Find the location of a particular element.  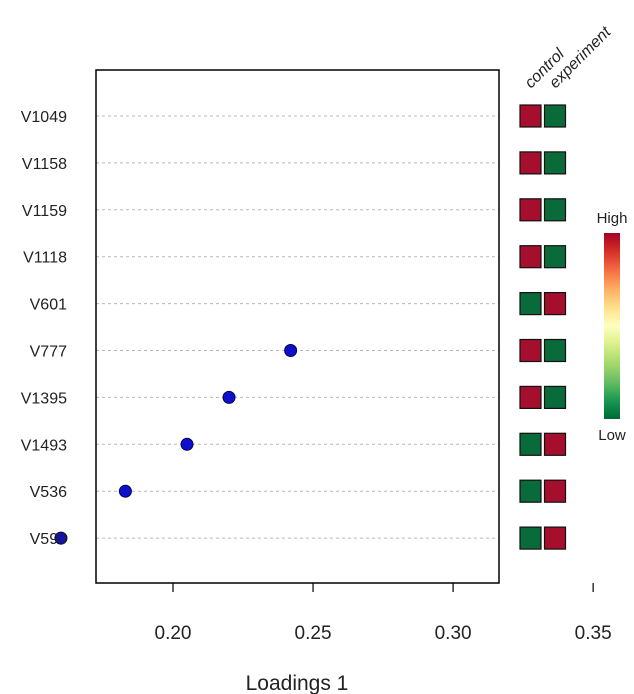

color-legend: High Low is located at coordinates (612, 327).